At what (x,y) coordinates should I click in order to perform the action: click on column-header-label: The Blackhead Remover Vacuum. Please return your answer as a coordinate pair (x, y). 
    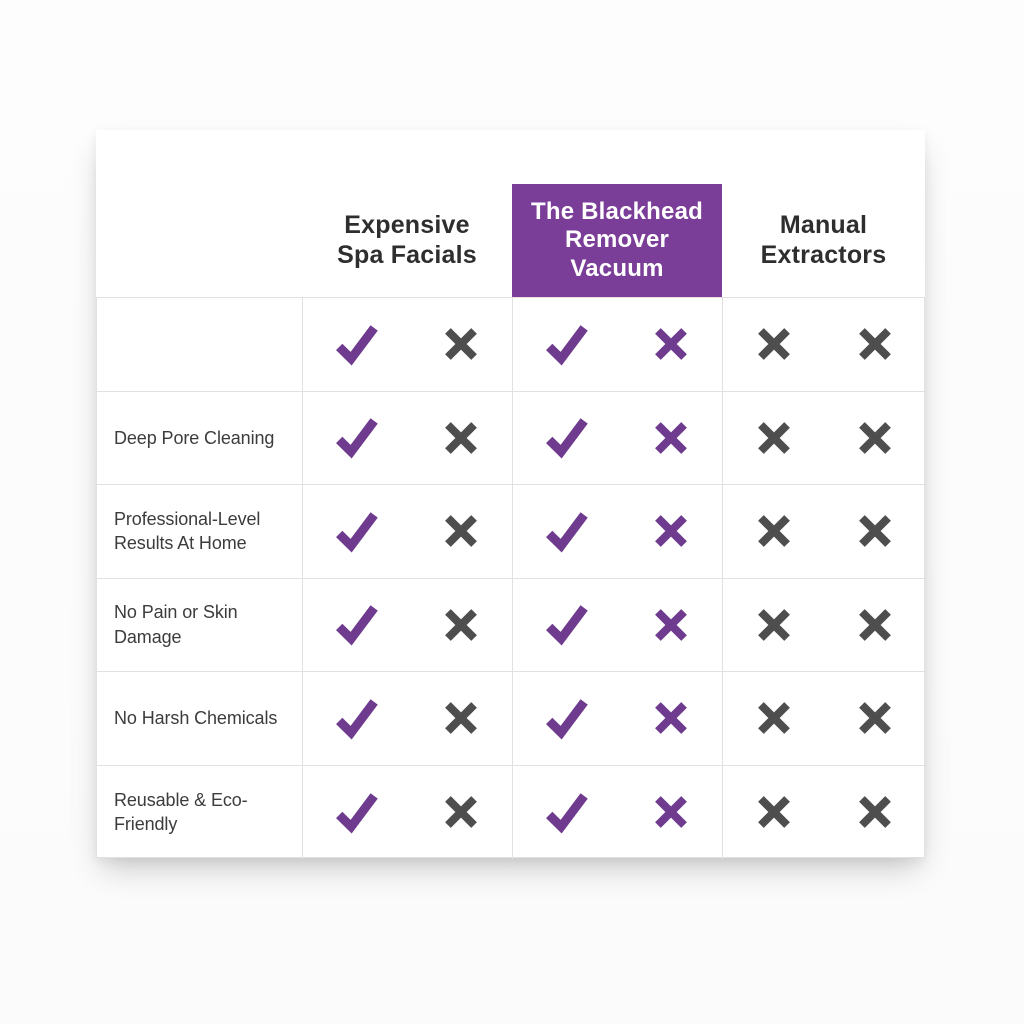
    Looking at the image, I should click on (617, 240).